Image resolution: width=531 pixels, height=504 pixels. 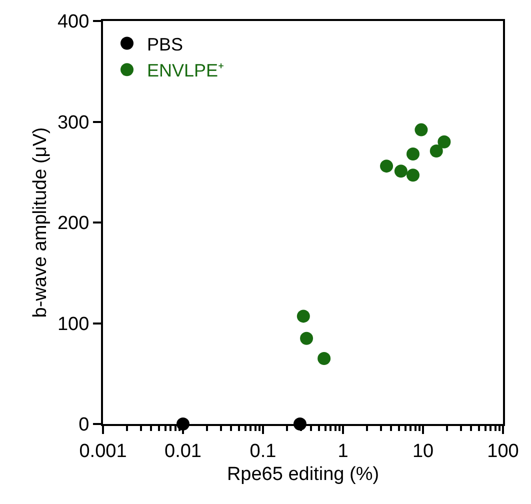 I want to click on legend-label: ENVLPE⁺, so click(x=185, y=70).